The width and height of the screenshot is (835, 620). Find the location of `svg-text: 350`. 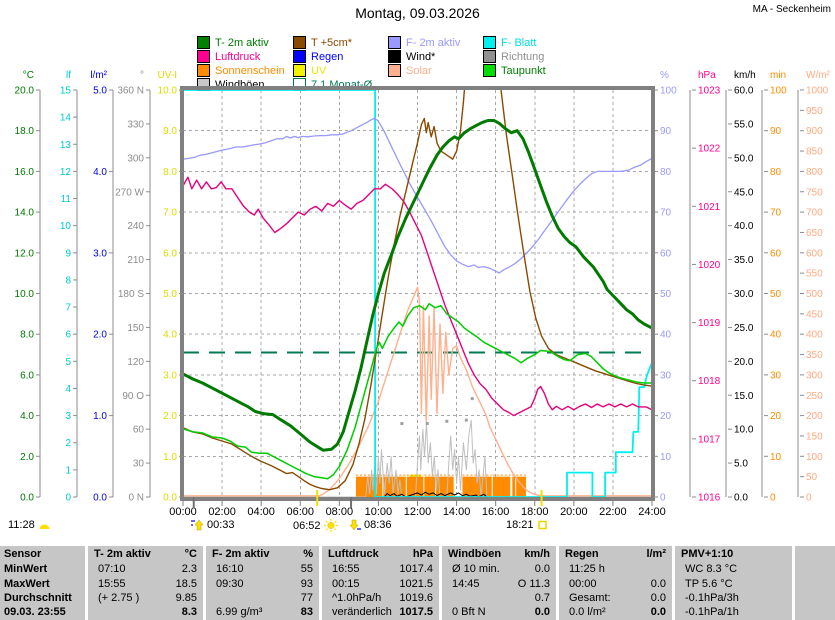

svg-text: 350 is located at coordinates (814, 355).